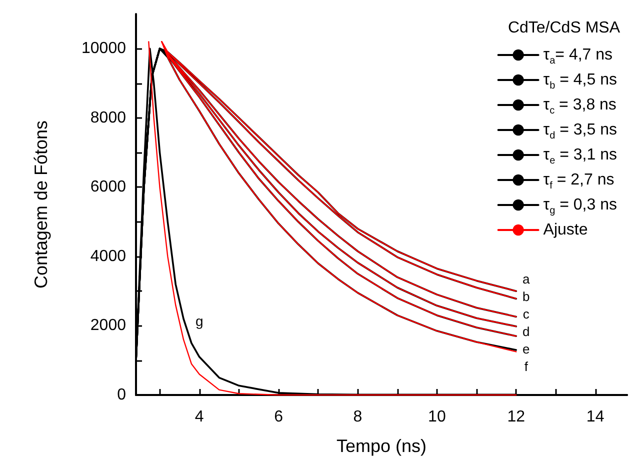 The height and width of the screenshot is (474, 636). I want to click on annotation: f, so click(526, 366).